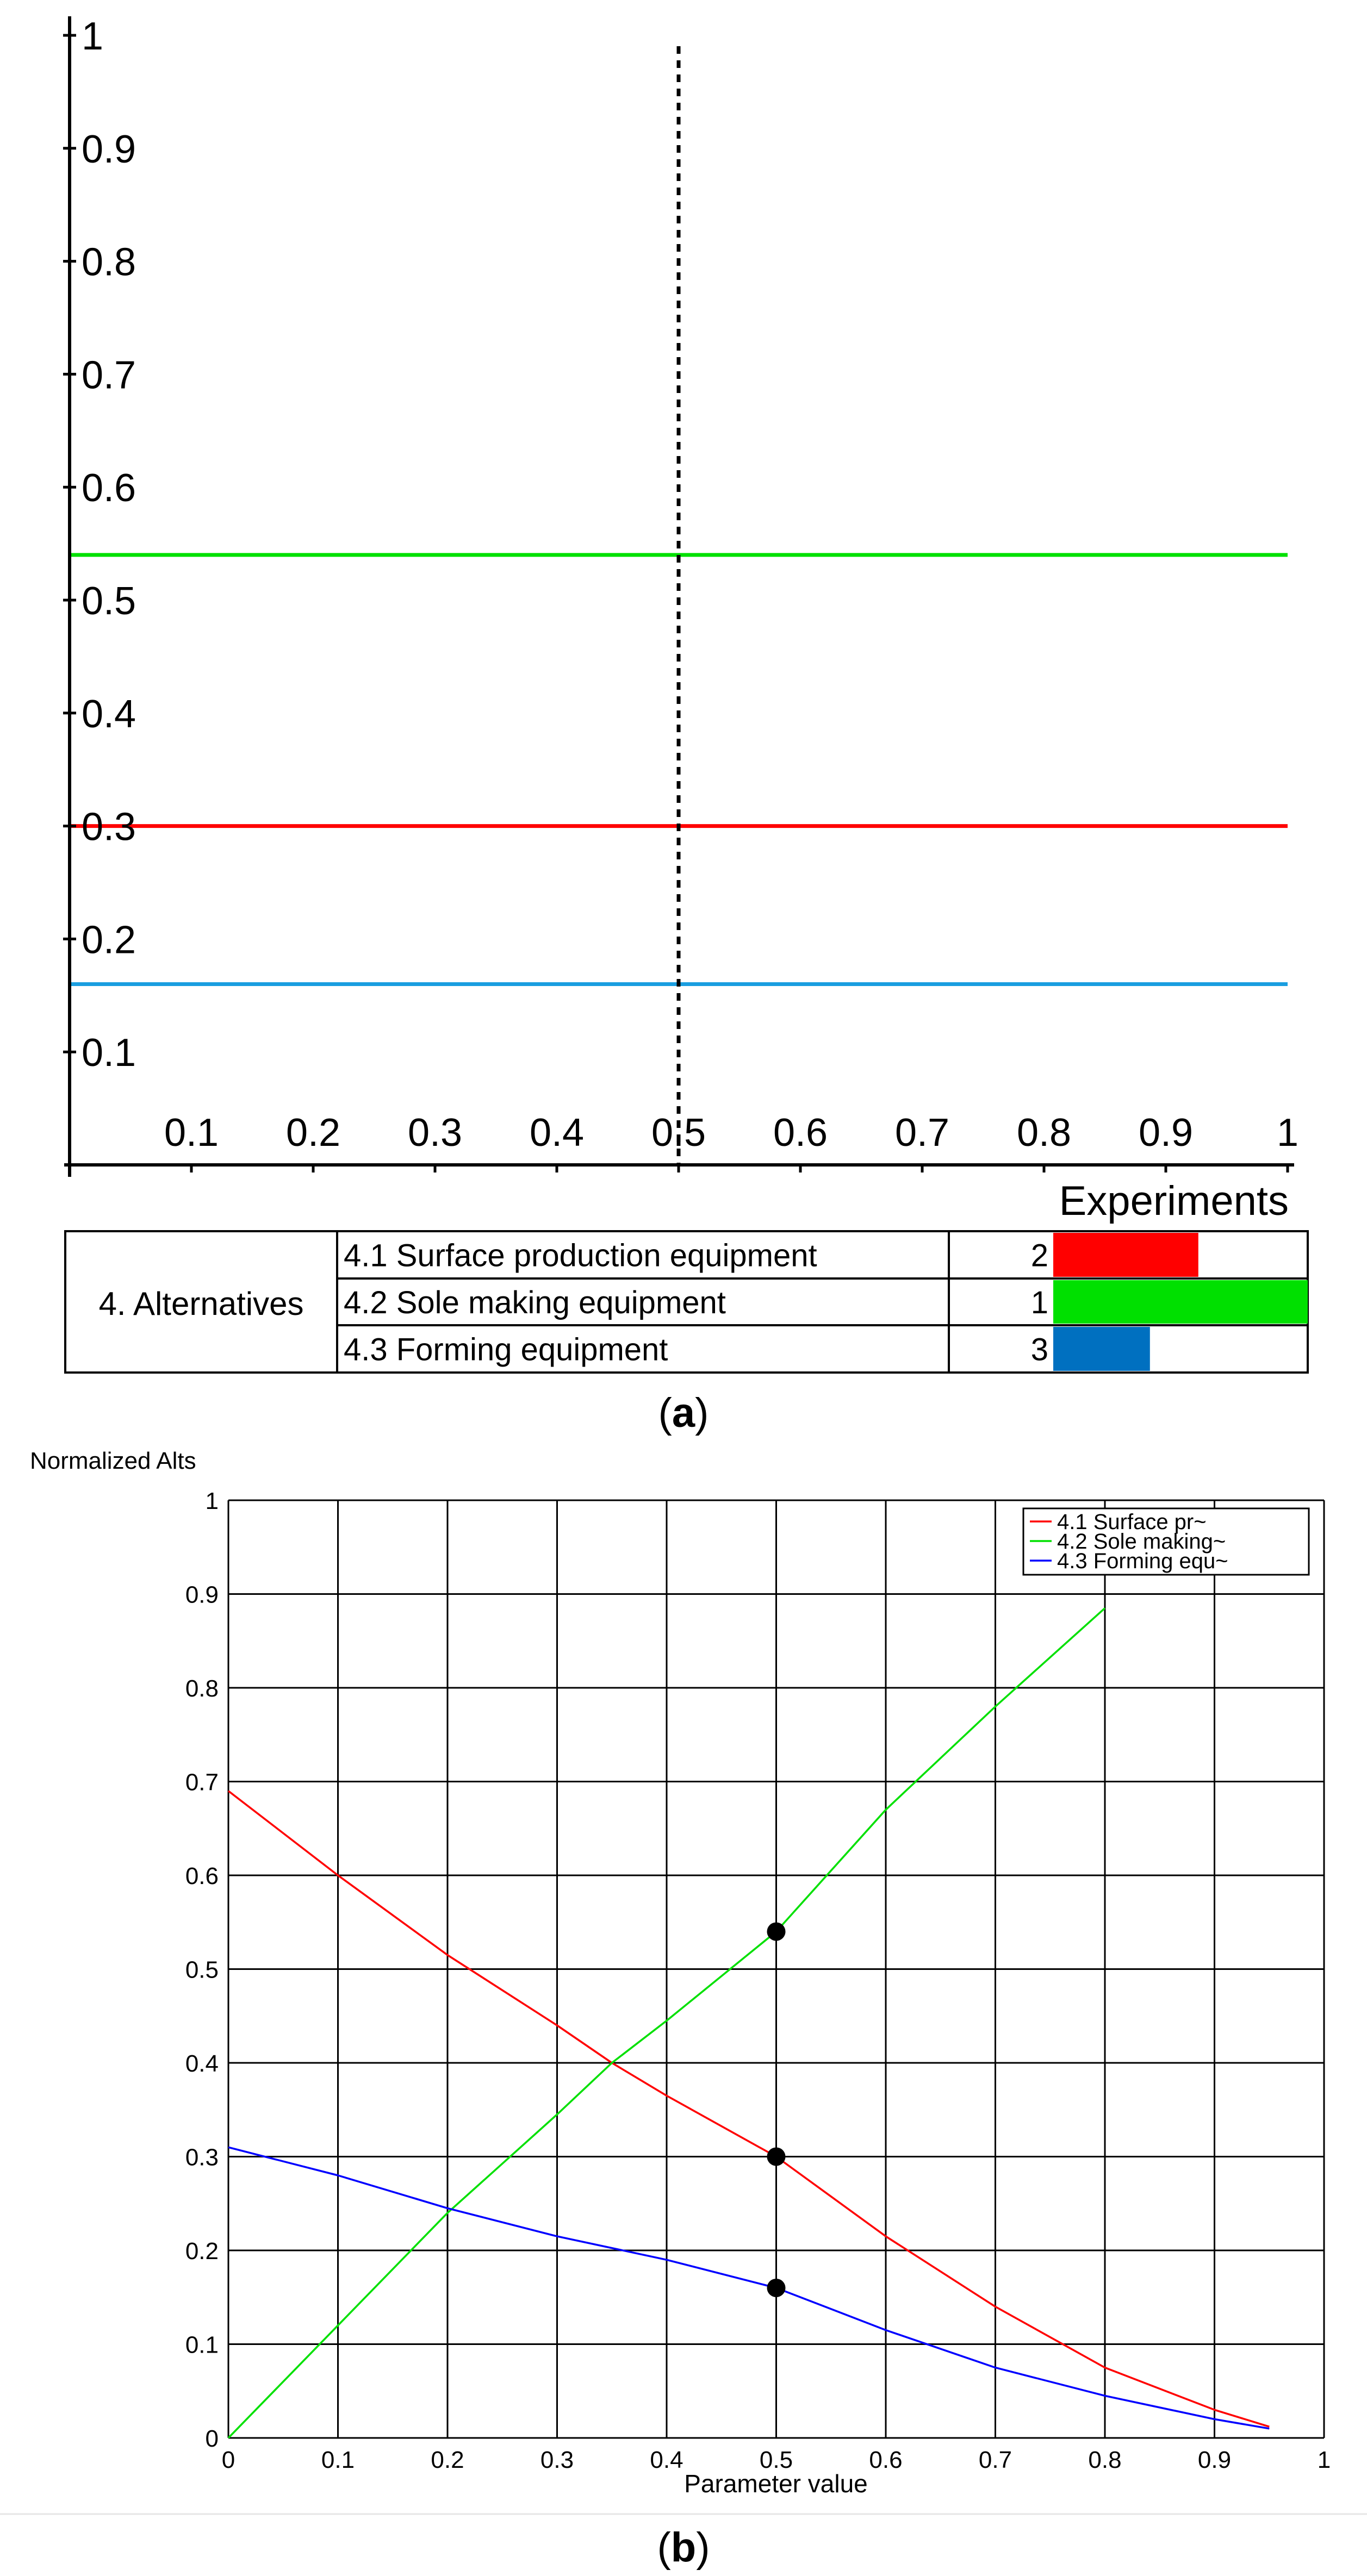 Image resolution: width=1367 pixels, height=2576 pixels. What do you see at coordinates (1287, 1133) in the screenshot?
I see `panel-a-x-tick-label: 1` at bounding box center [1287, 1133].